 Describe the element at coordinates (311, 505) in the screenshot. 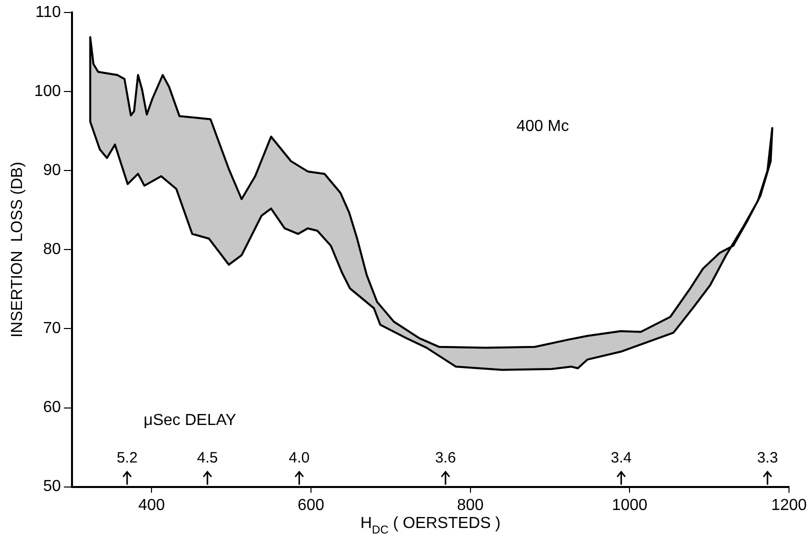

I see `x-tick-label: 600` at that location.